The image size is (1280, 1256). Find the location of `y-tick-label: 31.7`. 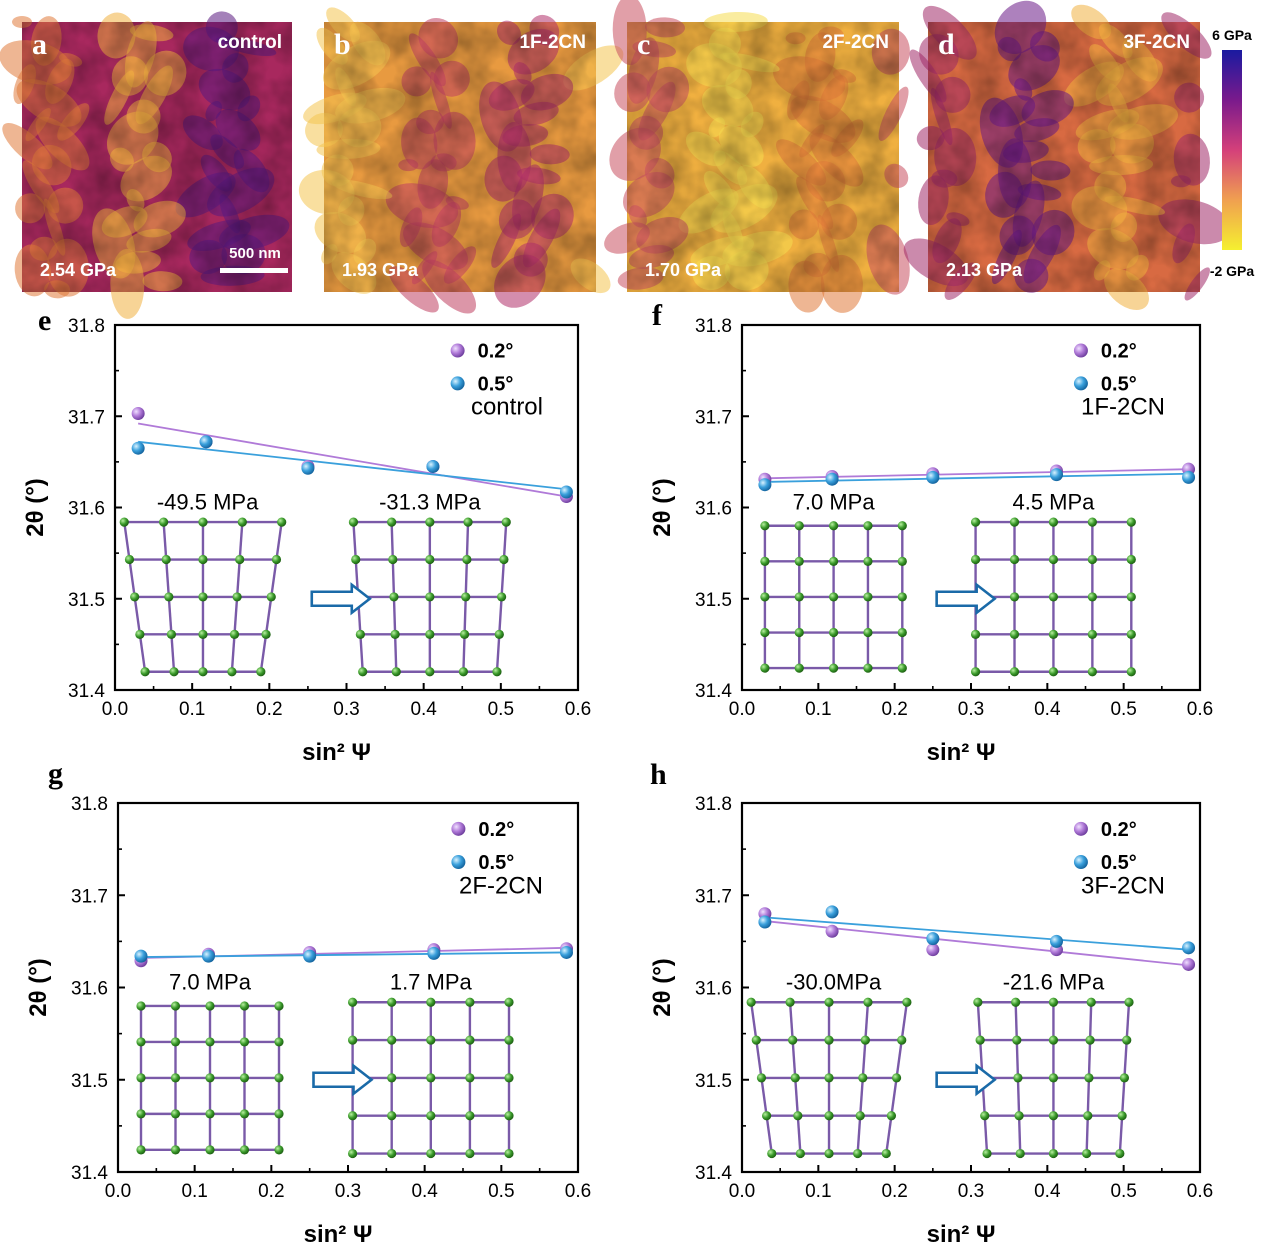

y-tick-label: 31.7 is located at coordinates (713, 896).